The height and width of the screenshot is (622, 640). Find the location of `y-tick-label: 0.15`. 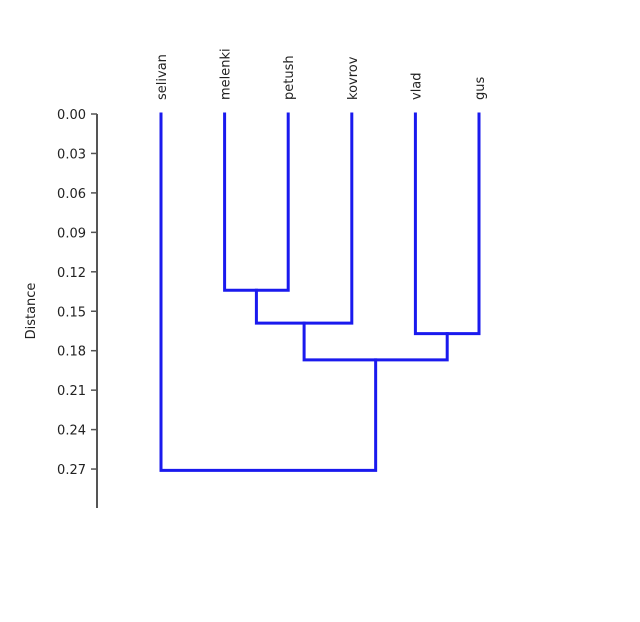

y-tick-label: 0.15 is located at coordinates (71, 312).